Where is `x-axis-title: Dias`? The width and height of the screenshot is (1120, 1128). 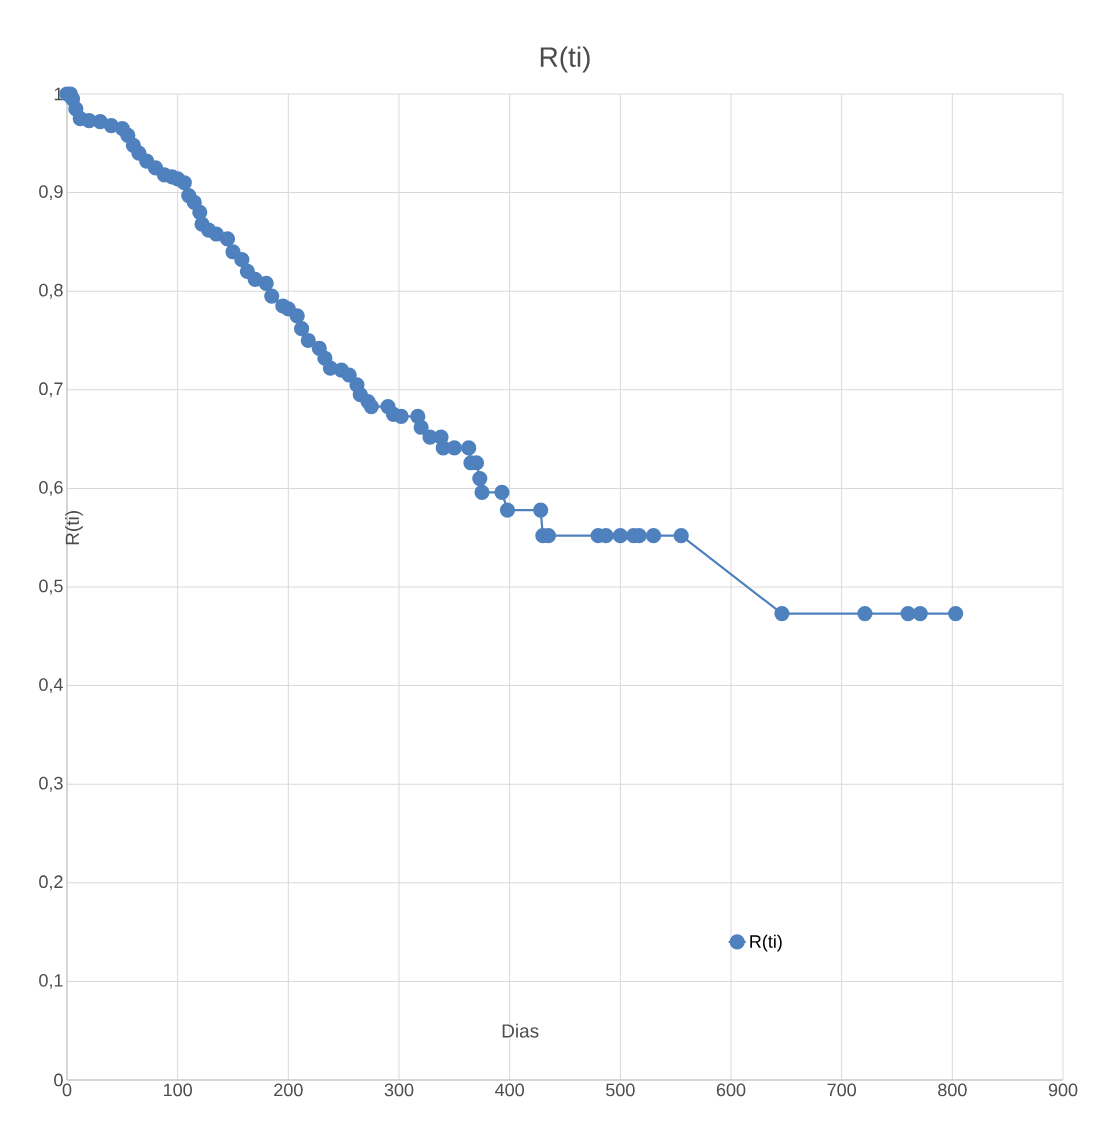
x-axis-title: Dias is located at coordinates (520, 1030).